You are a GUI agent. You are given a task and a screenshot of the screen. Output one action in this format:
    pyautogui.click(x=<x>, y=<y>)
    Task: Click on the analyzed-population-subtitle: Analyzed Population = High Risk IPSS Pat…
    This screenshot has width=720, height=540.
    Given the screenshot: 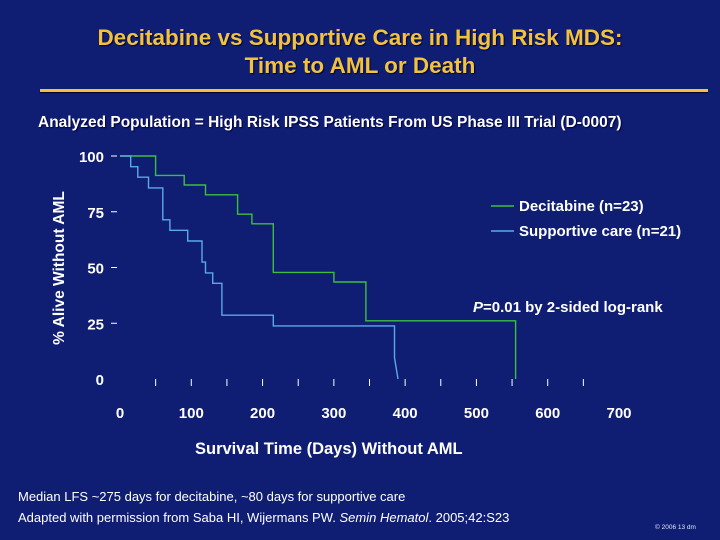 What is the action you would take?
    pyautogui.click(x=330, y=122)
    